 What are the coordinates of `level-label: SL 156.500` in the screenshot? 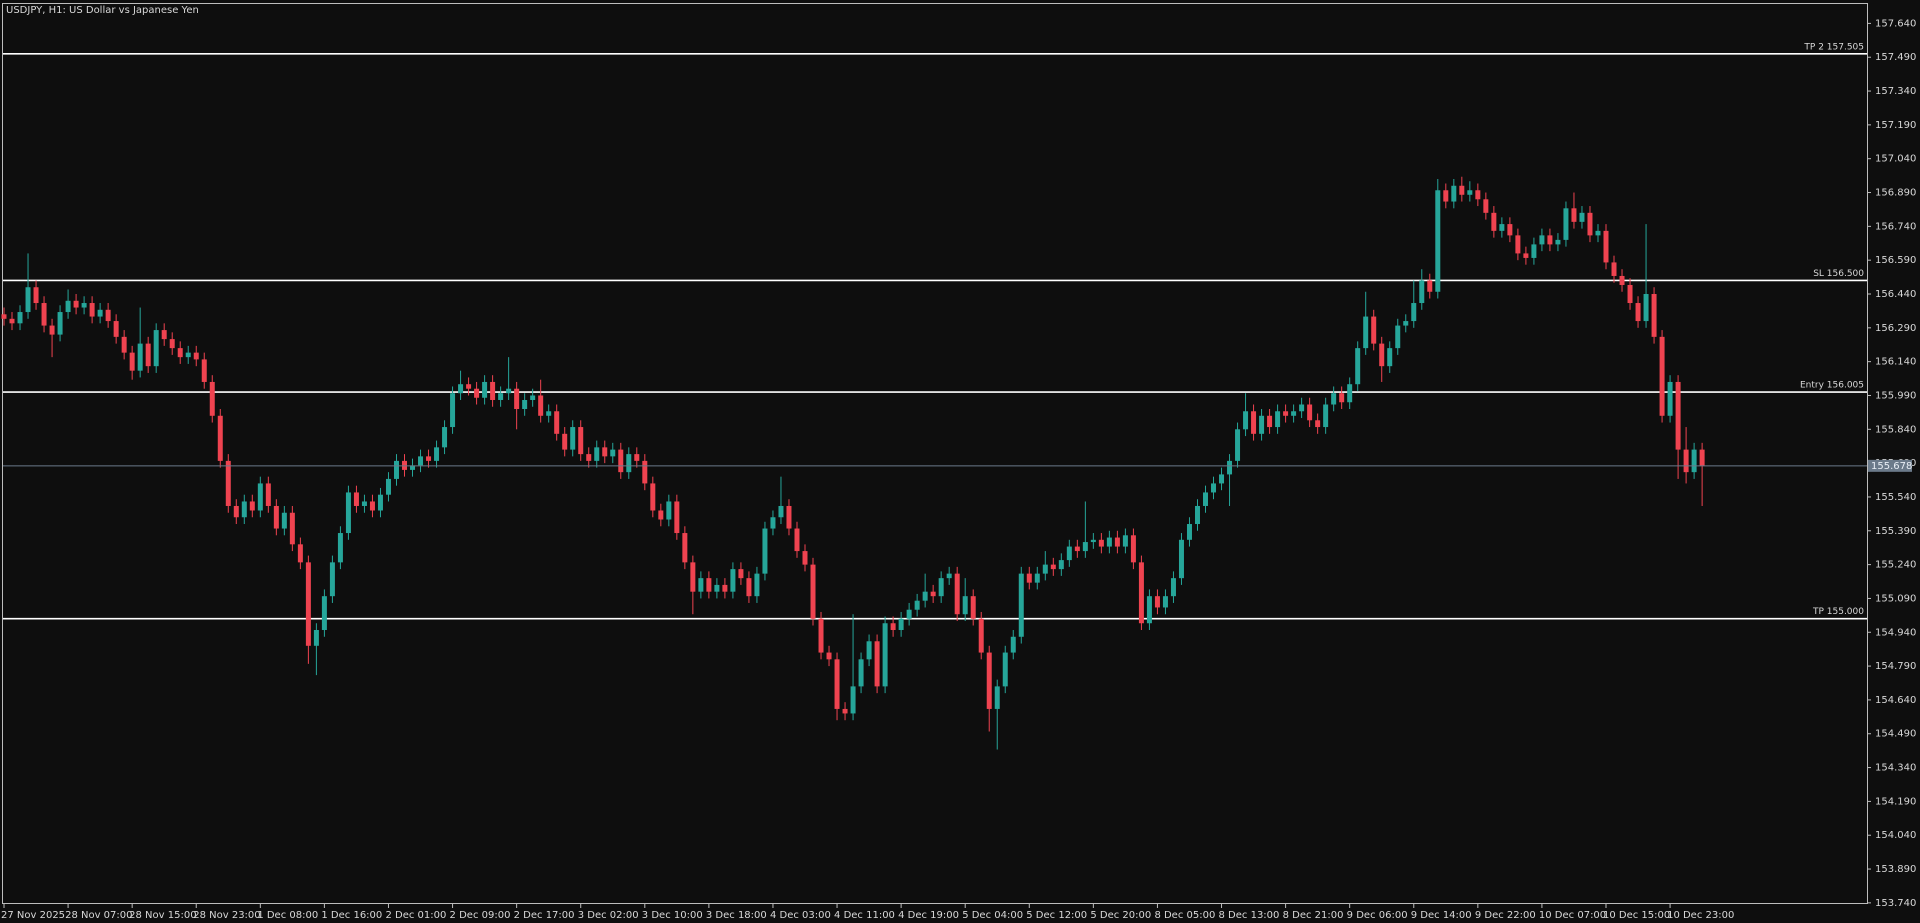 It's located at (1838, 274).